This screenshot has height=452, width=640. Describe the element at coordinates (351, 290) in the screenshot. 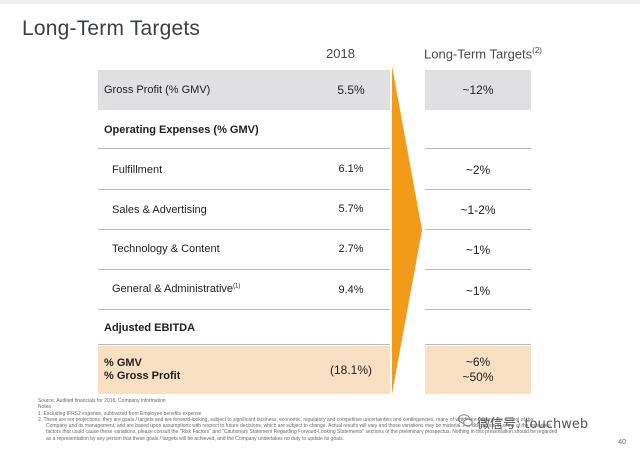

I see `row-value-2018: 9.4%` at that location.